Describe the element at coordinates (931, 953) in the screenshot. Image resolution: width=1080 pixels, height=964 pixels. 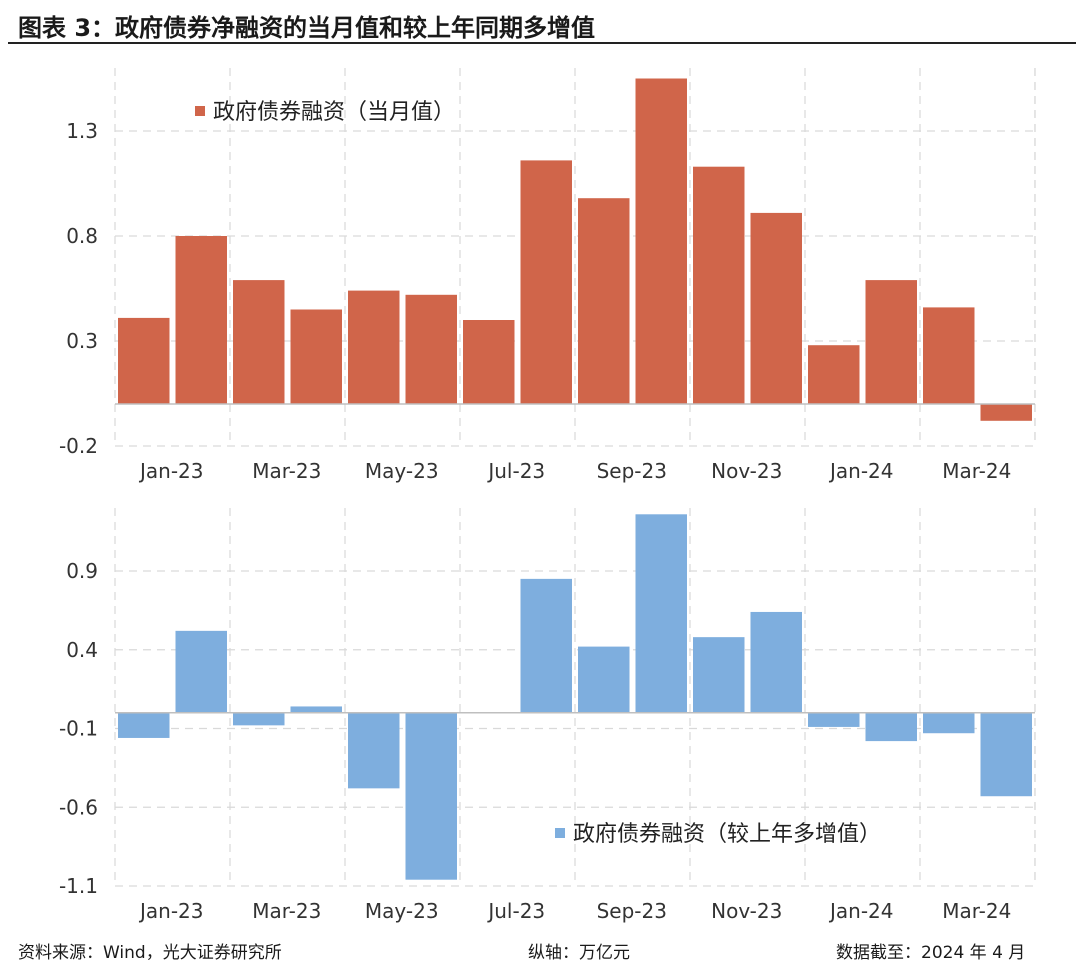
I see `data-date-note: 数据截至：2024 年 4 月` at that location.